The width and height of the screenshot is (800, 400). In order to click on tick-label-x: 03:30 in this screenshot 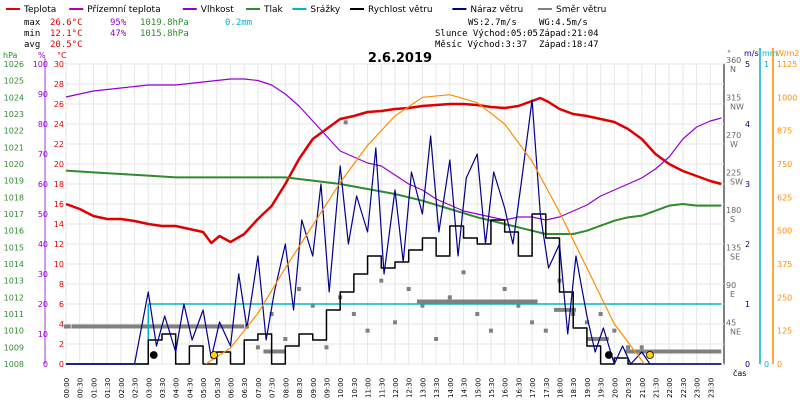, I will do `click(163, 388)`.